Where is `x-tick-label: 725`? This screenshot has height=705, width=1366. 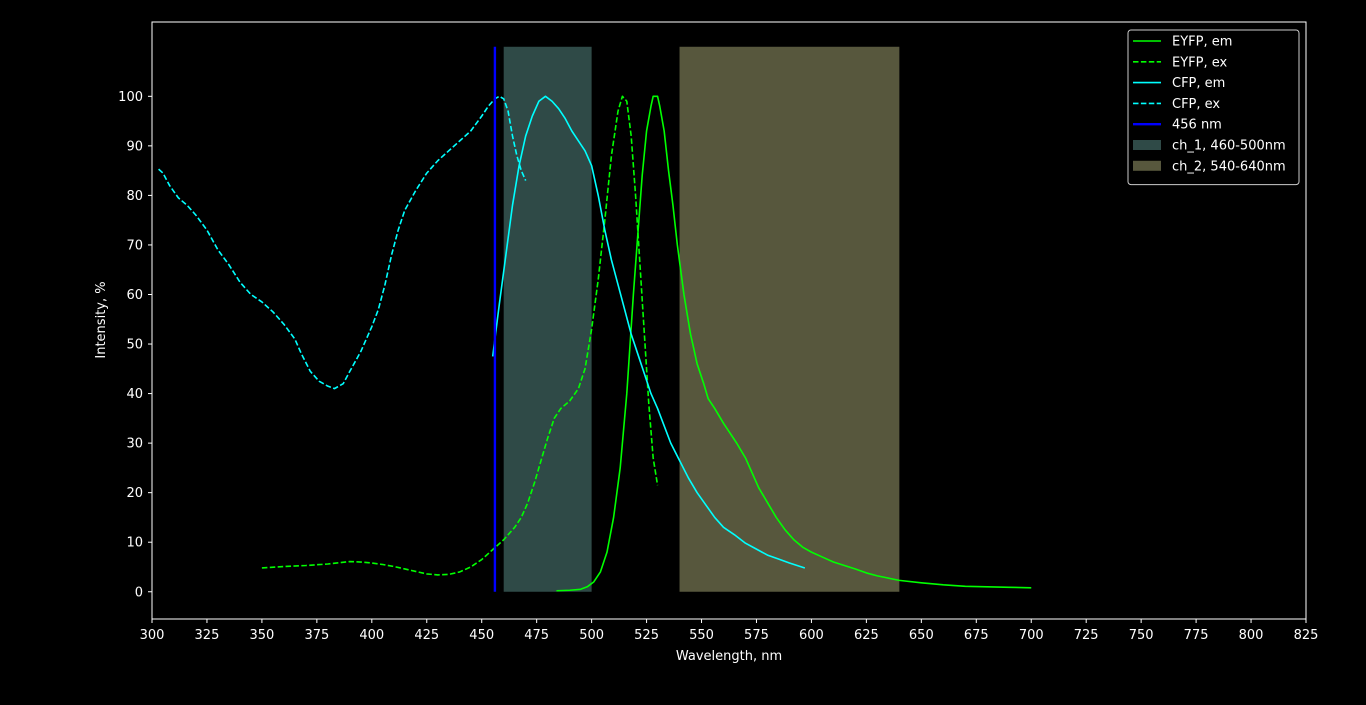 x-tick-label: 725 is located at coordinates (1086, 635).